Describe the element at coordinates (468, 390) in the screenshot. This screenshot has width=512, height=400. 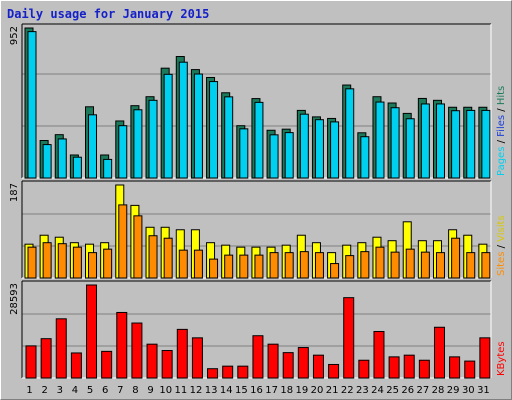
I see `x-tick-label: 30` at that location.